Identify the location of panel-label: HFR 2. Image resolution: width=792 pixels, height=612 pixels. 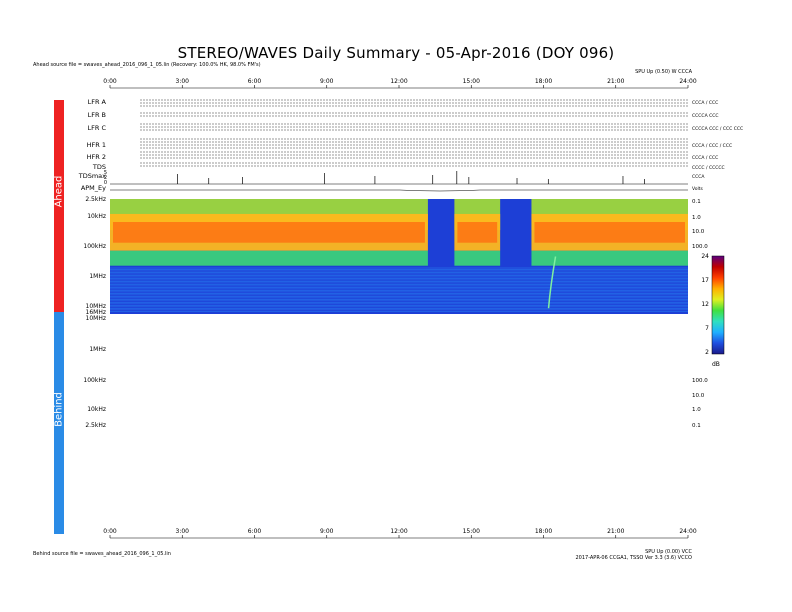
(96, 157).